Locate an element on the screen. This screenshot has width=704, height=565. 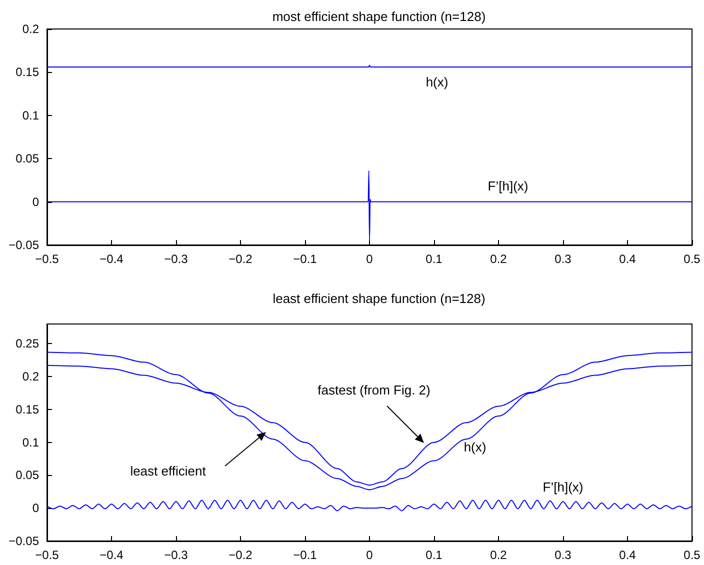
annotation: least efficient is located at coordinates (168, 471).